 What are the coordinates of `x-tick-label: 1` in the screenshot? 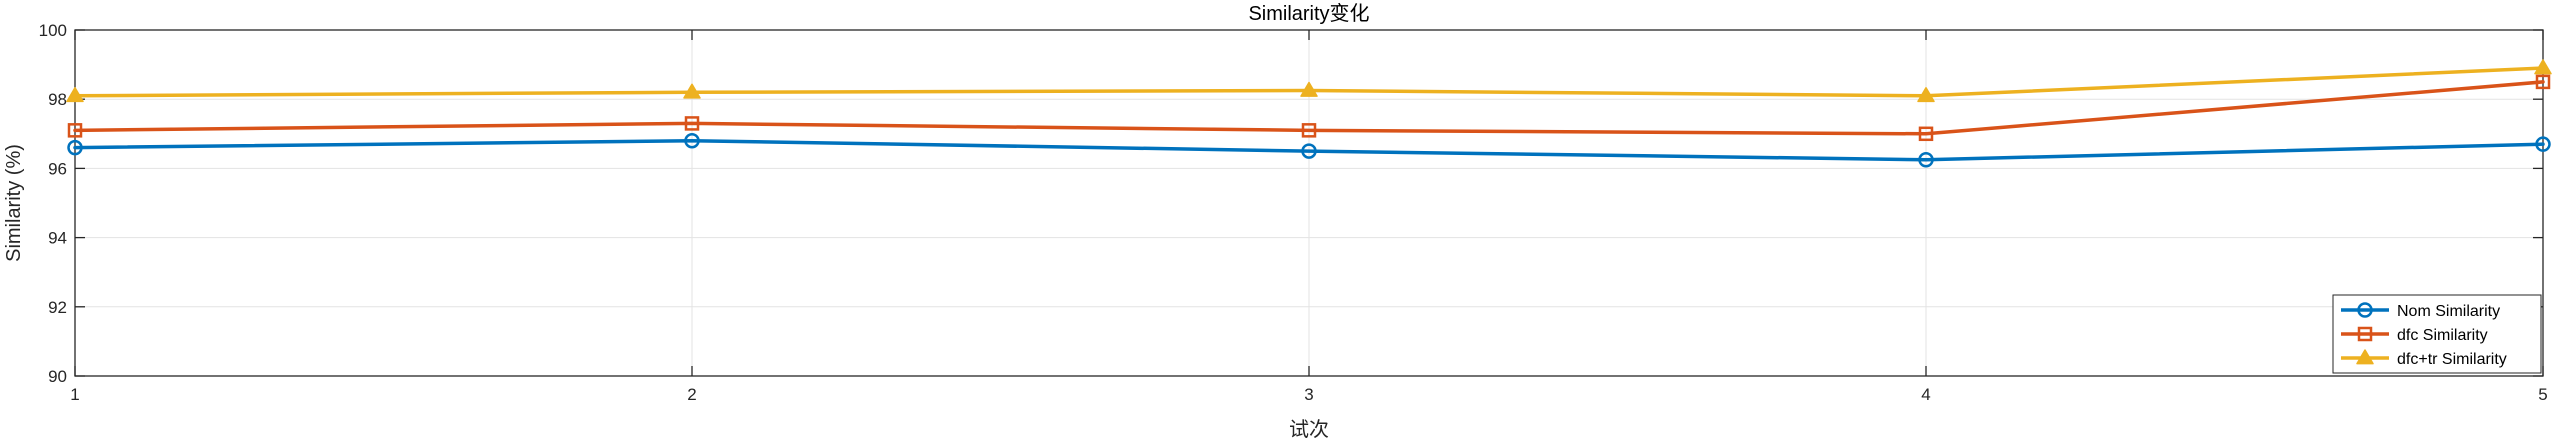 It's located at (74, 394).